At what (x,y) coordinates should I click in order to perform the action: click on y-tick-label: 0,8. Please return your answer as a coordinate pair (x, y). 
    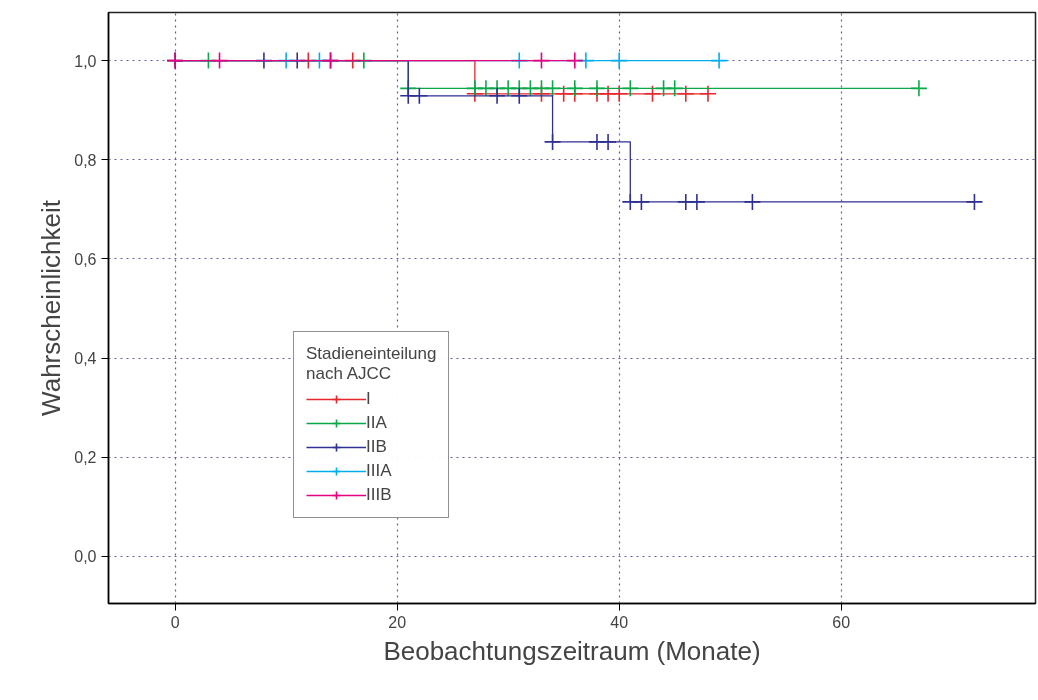
    Looking at the image, I should click on (85, 160).